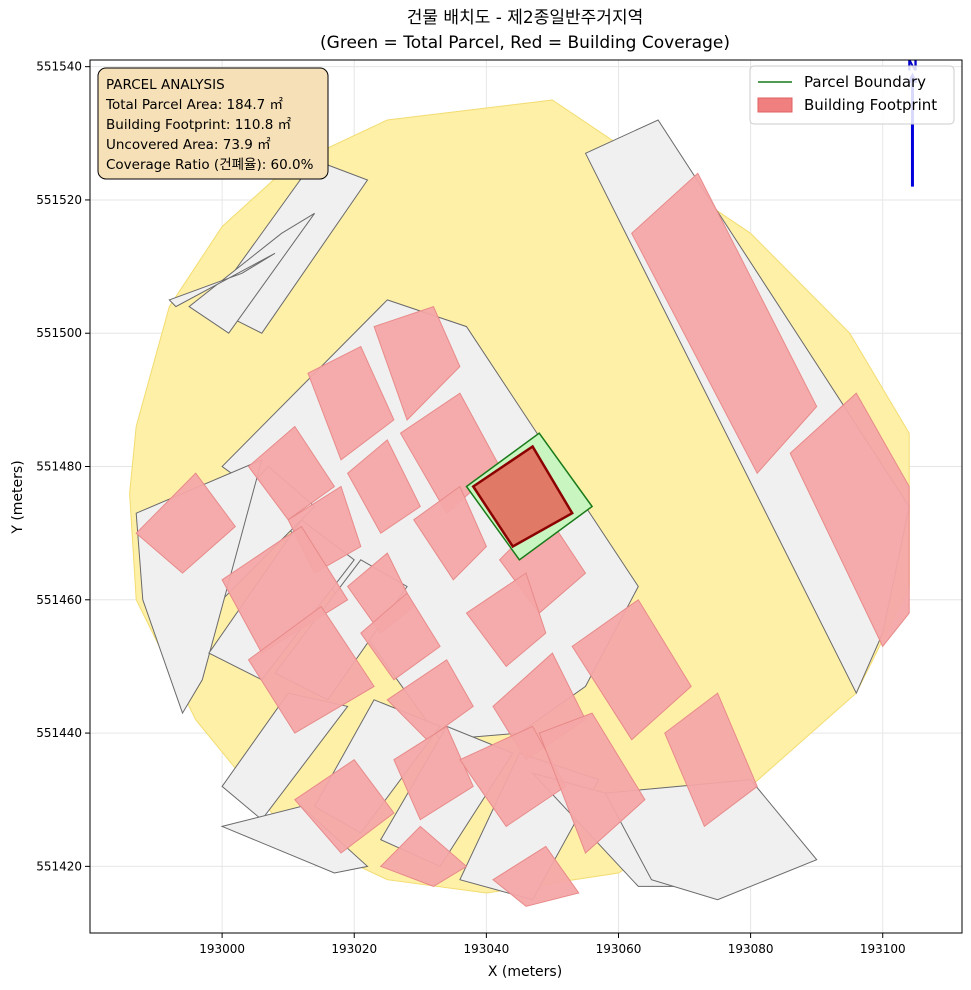 The height and width of the screenshot is (990, 971). Describe the element at coordinates (852, 95) in the screenshot. I see `legend: Parcel Boundary Building Footprint` at that location.